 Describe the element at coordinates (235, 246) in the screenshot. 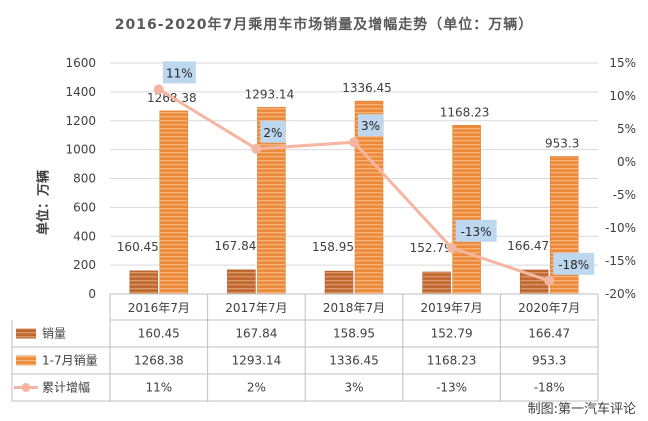

I see `data-label-sales: 167.84` at that location.